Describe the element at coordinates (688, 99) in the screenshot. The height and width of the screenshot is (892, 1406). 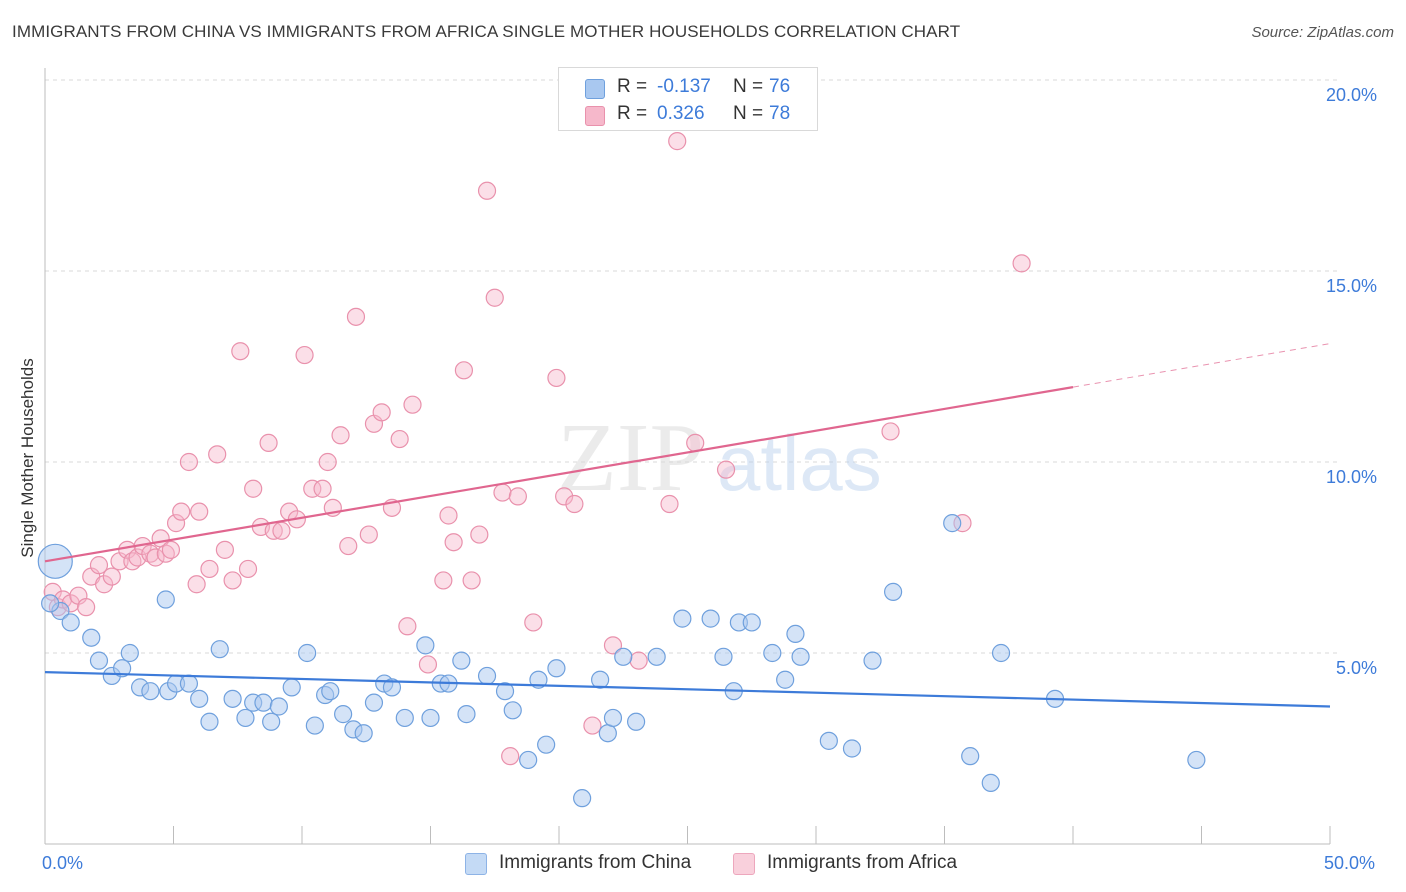
I see `correlation-legend: R = -0.137 N = 76 R = 0.326 N = 78` at that location.